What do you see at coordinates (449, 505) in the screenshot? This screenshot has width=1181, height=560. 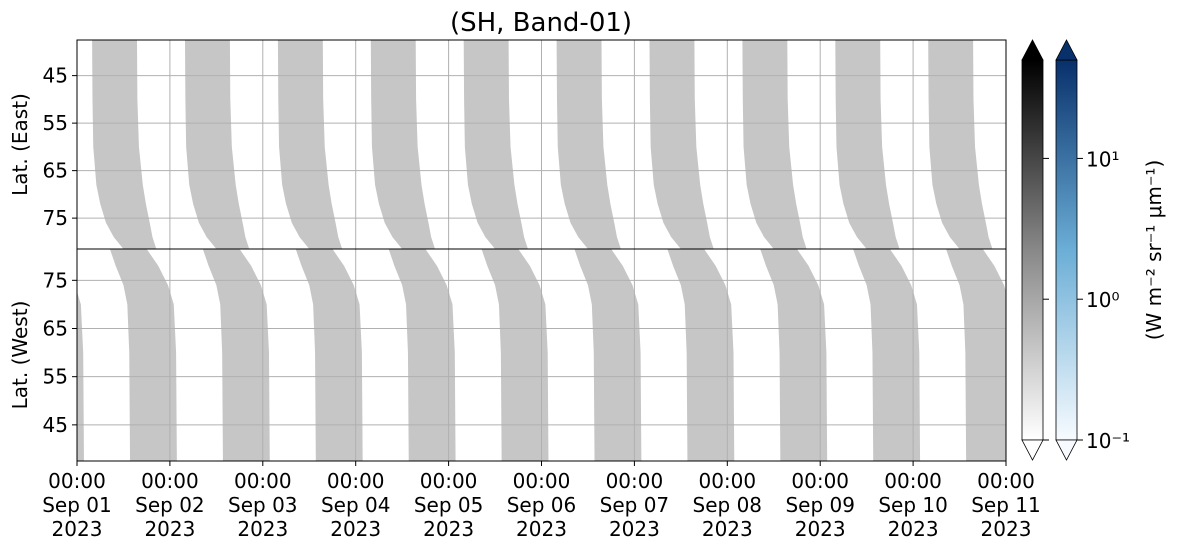 I see `x-tick-label: 00:00 Sep 05 2023` at bounding box center [449, 505].